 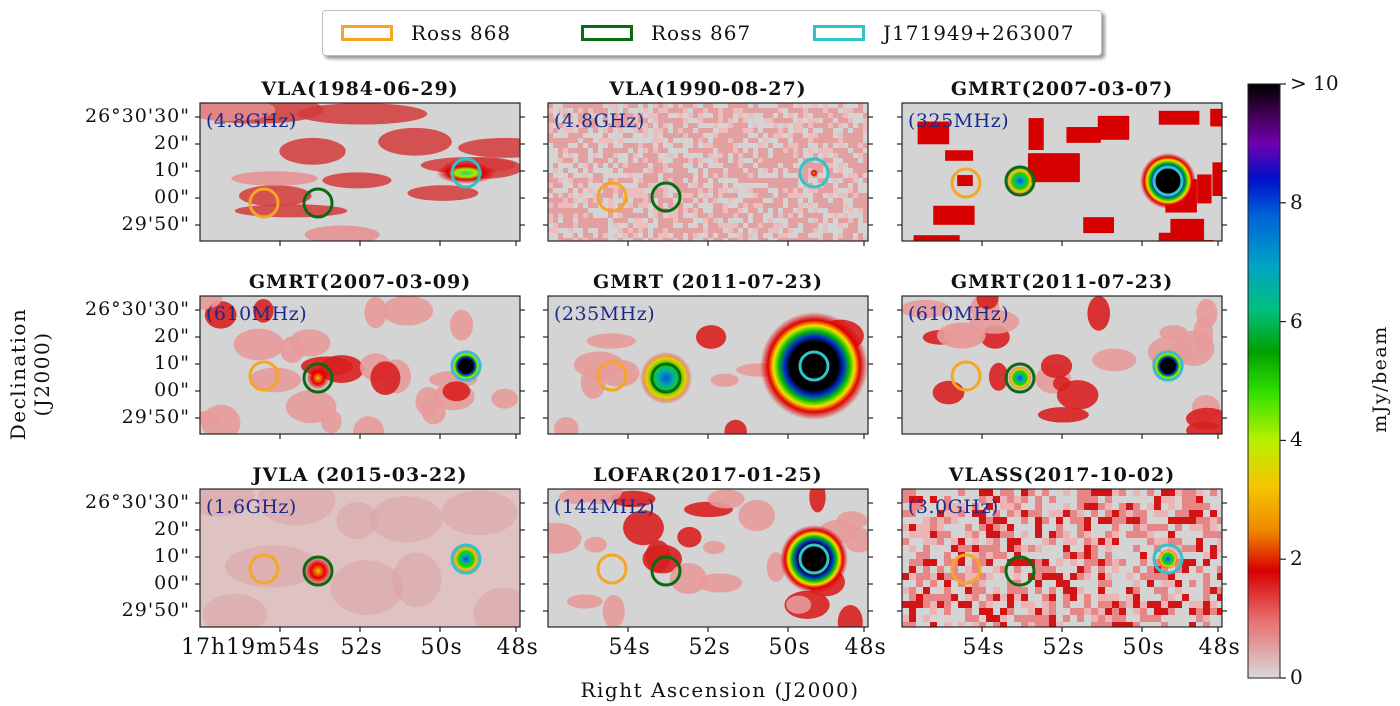 I want to click on panel-title: LOFAR(2017-01-25), so click(x=708, y=475).